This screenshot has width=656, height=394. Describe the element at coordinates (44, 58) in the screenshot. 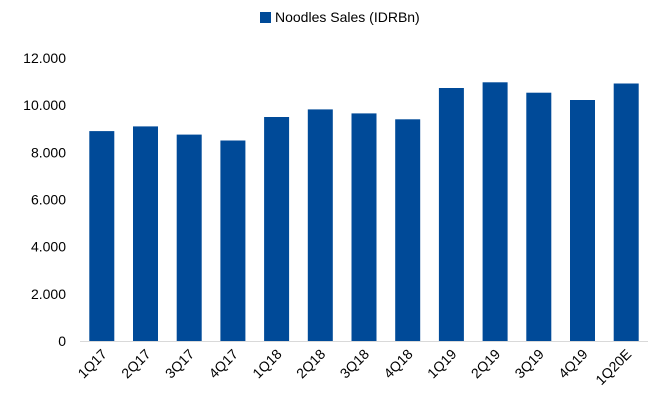

I see `y-tick-label: 12.000` at that location.